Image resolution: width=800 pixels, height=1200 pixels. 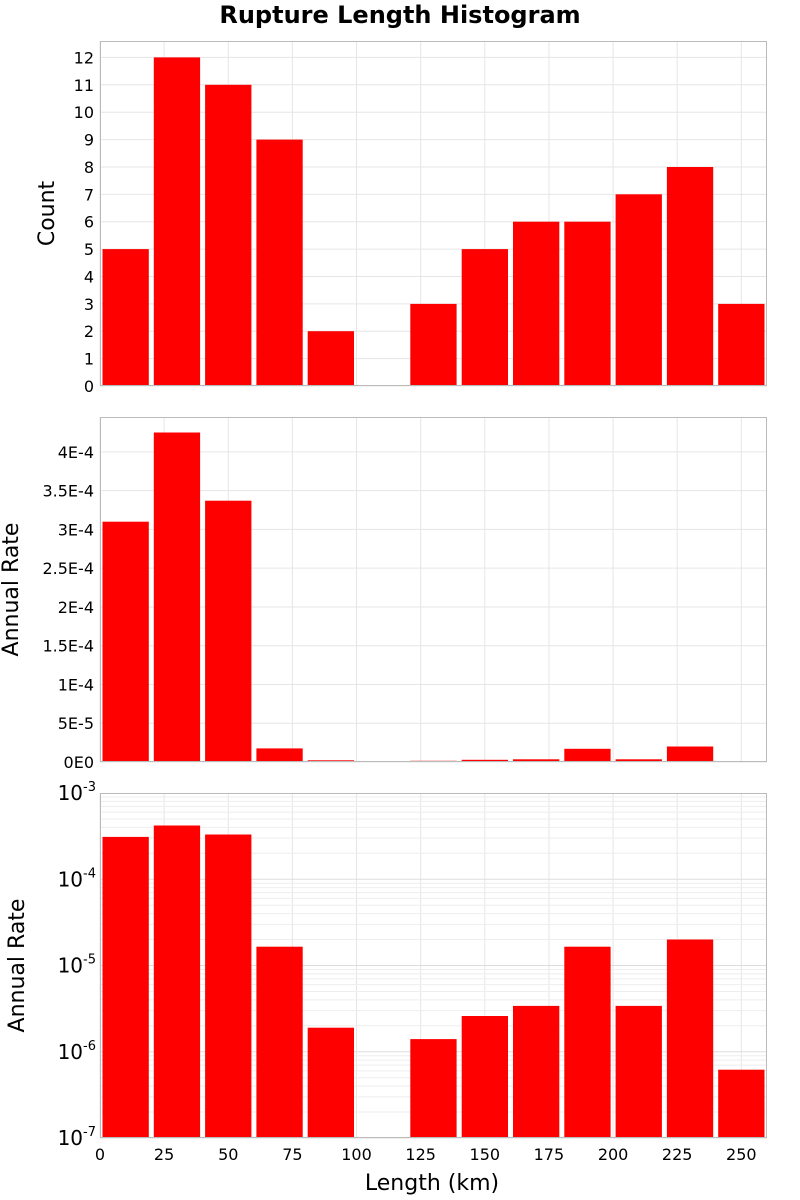 What do you see at coordinates (77, 792) in the screenshot?
I see `y-tick-label: 10⁻³` at bounding box center [77, 792].